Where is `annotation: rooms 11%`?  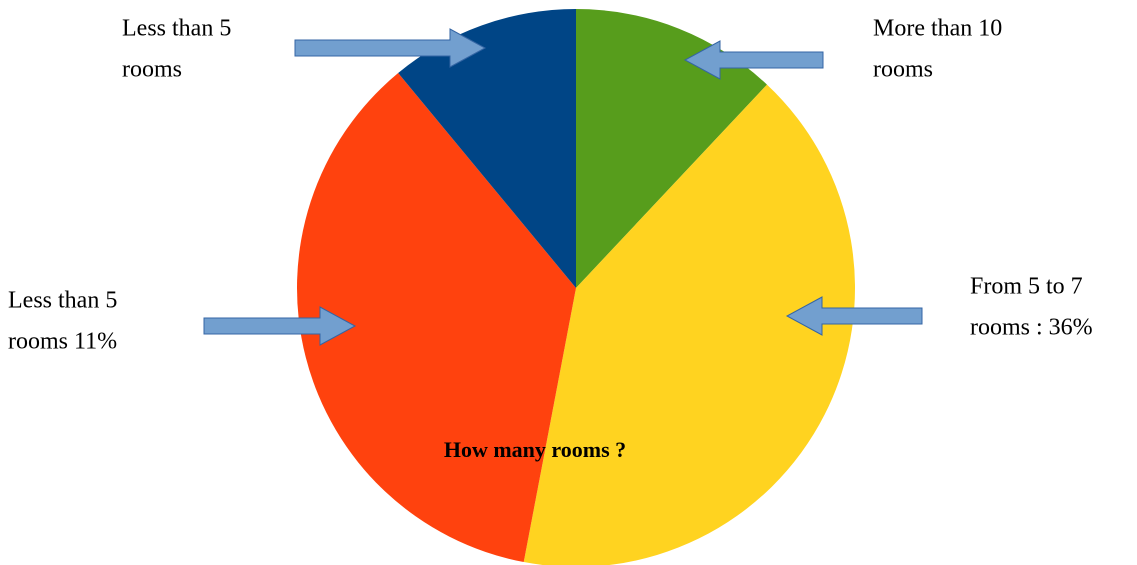 annotation: rooms 11% is located at coordinates (62, 342).